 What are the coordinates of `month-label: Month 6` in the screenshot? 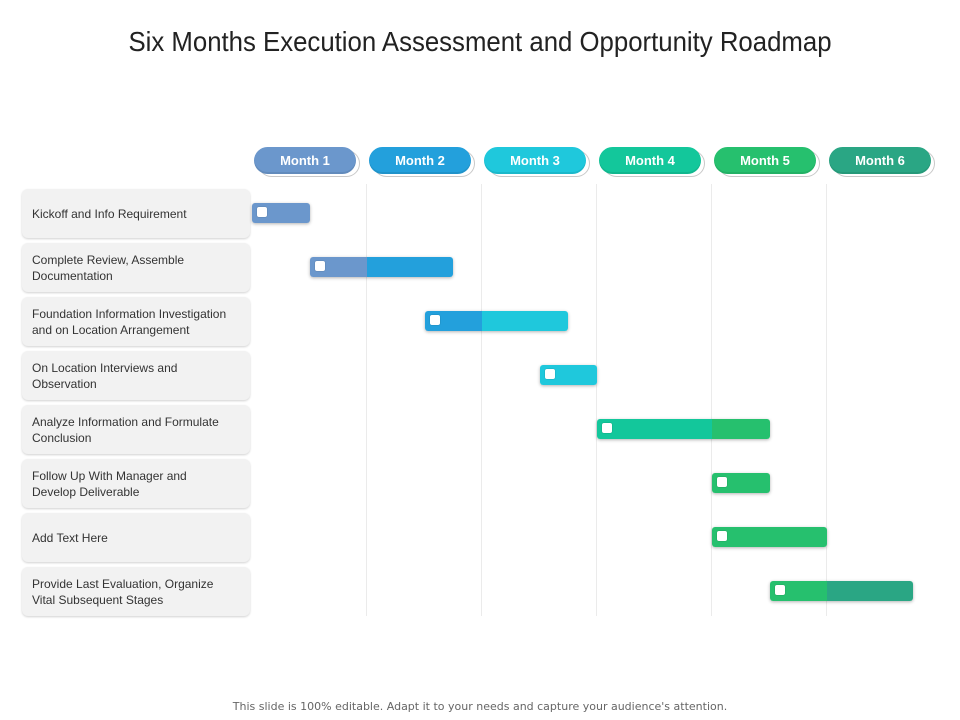 It's located at (880, 160).